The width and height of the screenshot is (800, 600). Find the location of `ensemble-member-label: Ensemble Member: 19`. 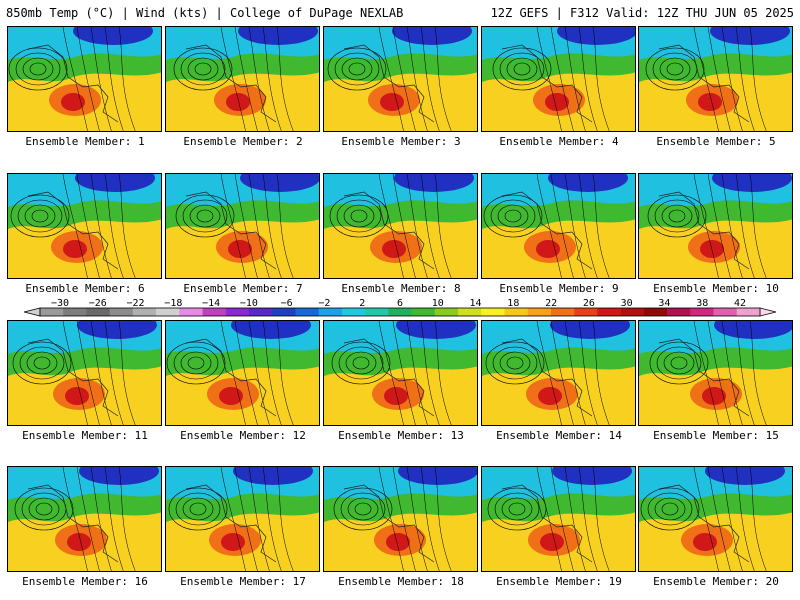

ensemble-member-label: Ensemble Member: 19 is located at coordinates (559, 581).